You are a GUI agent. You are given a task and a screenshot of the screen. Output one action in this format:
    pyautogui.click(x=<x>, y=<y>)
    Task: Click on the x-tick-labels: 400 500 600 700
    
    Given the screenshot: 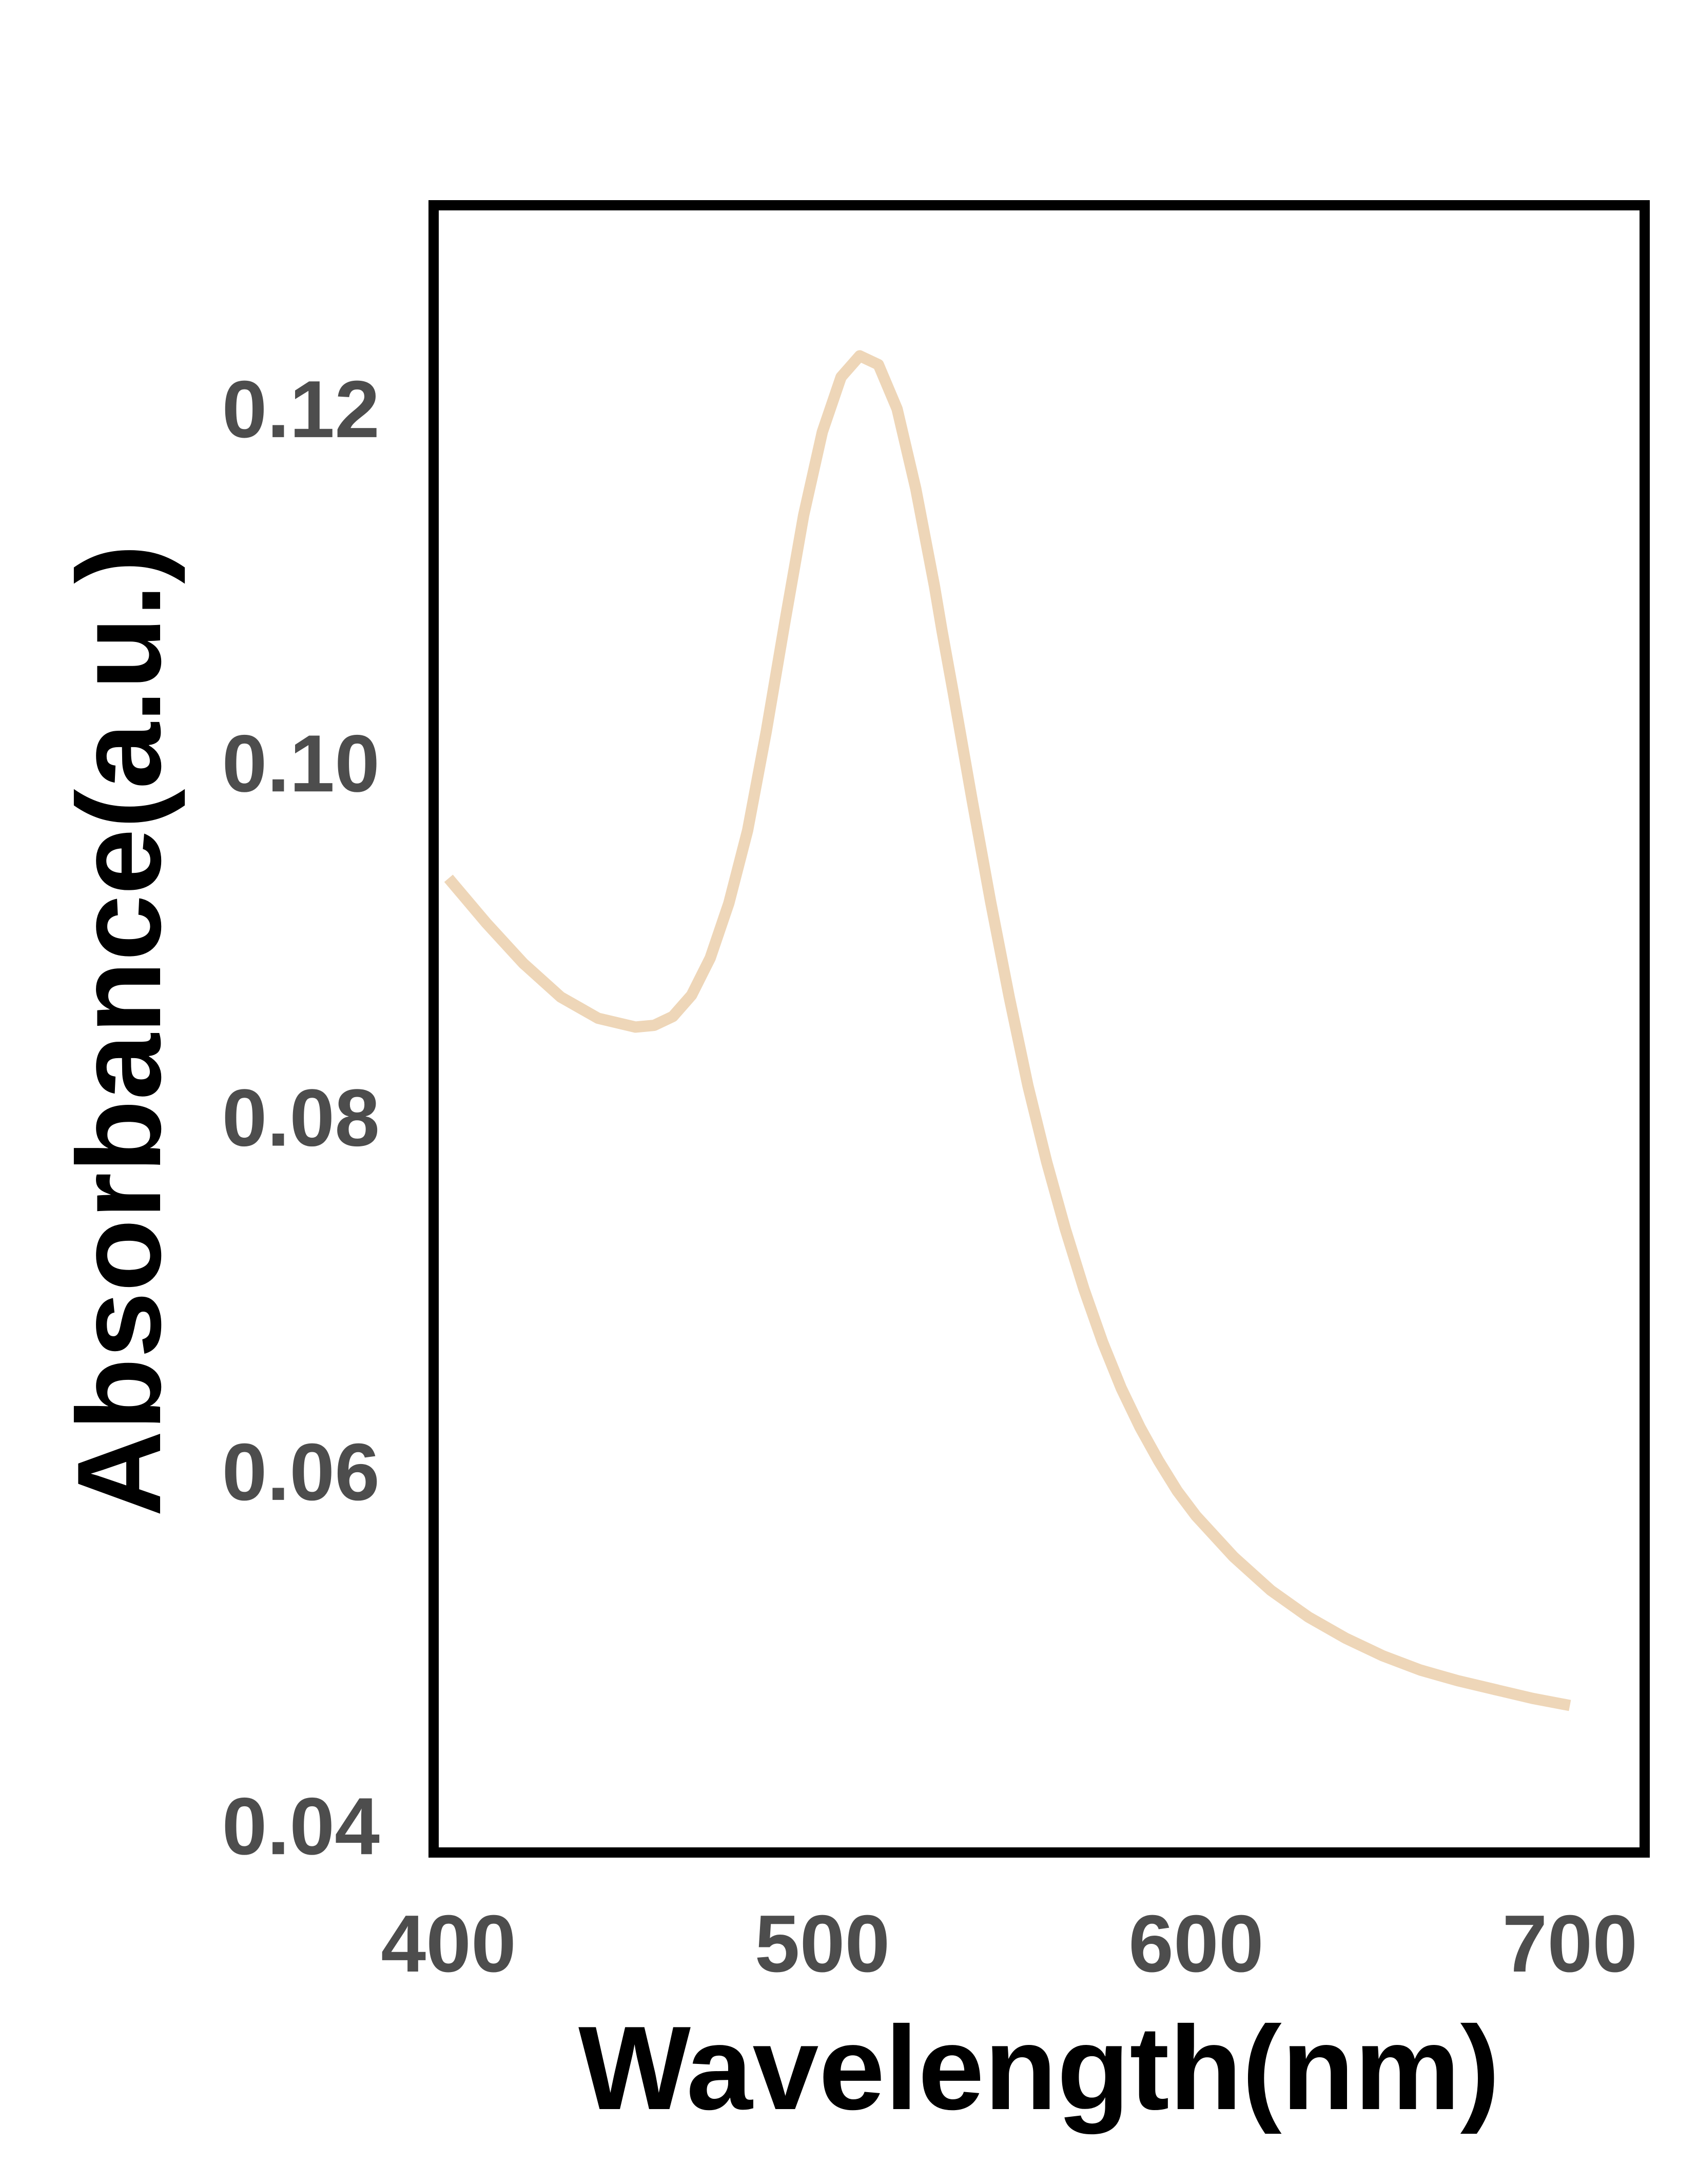 What is the action you would take?
    pyautogui.click(x=1009, y=1944)
    